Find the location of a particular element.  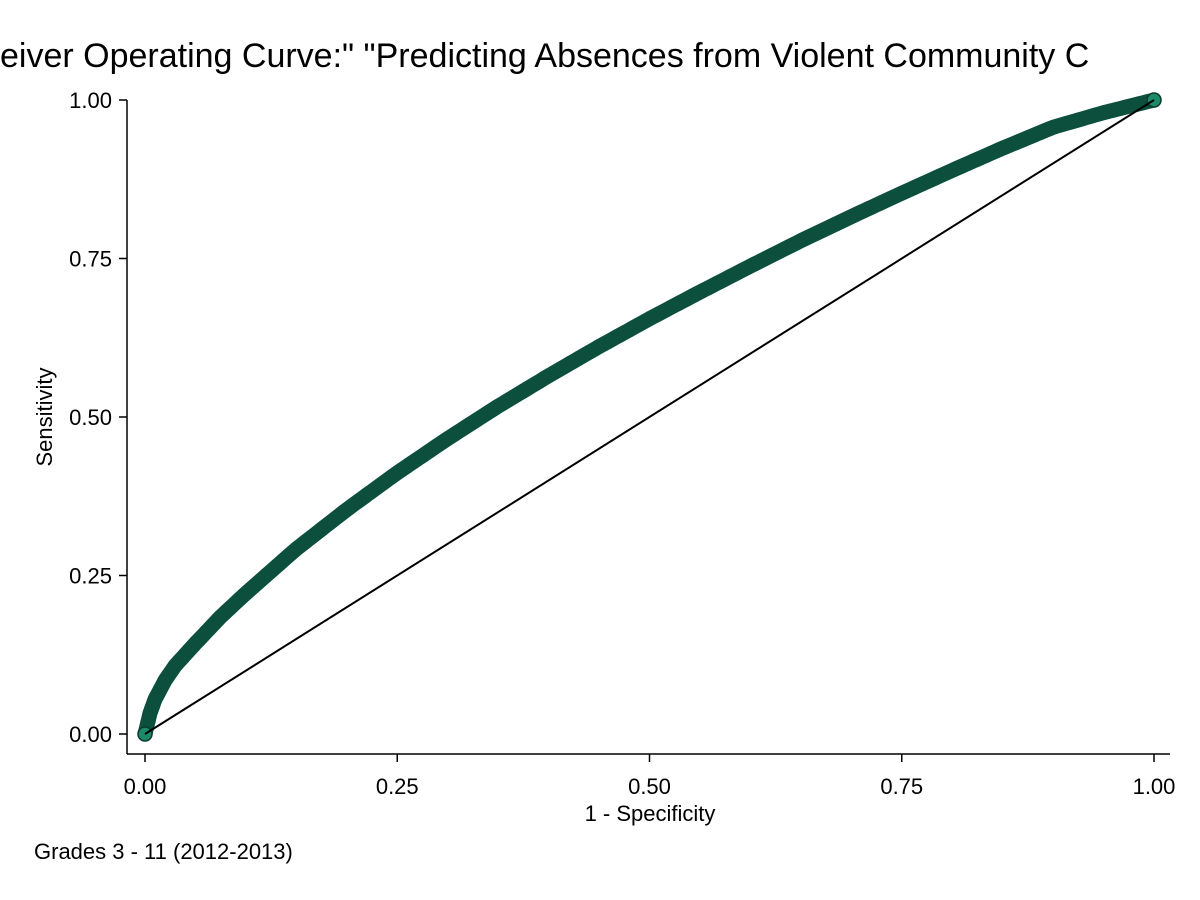

y-tick-label: 0.00 is located at coordinates (90, 734).